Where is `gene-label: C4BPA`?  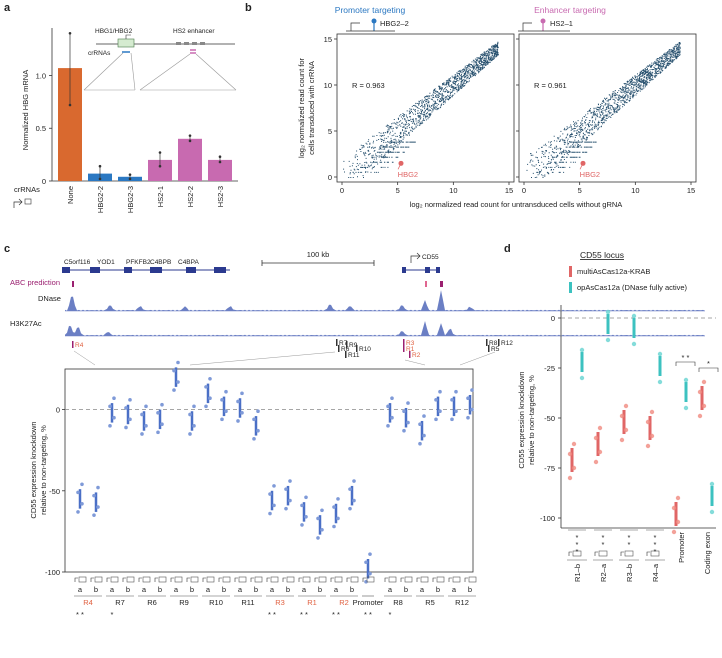 gene-label: C4BPA is located at coordinates (188, 262).